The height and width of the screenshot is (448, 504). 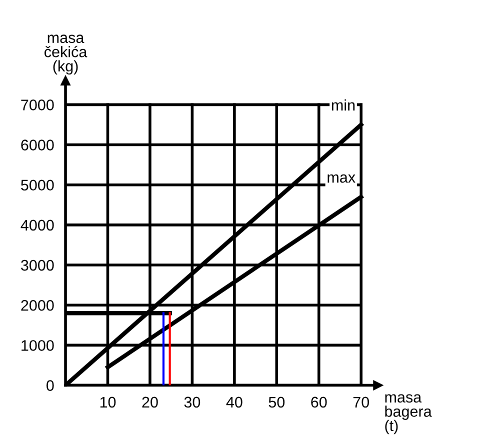 What do you see at coordinates (342, 178) in the screenshot?
I see `annotation: max` at bounding box center [342, 178].